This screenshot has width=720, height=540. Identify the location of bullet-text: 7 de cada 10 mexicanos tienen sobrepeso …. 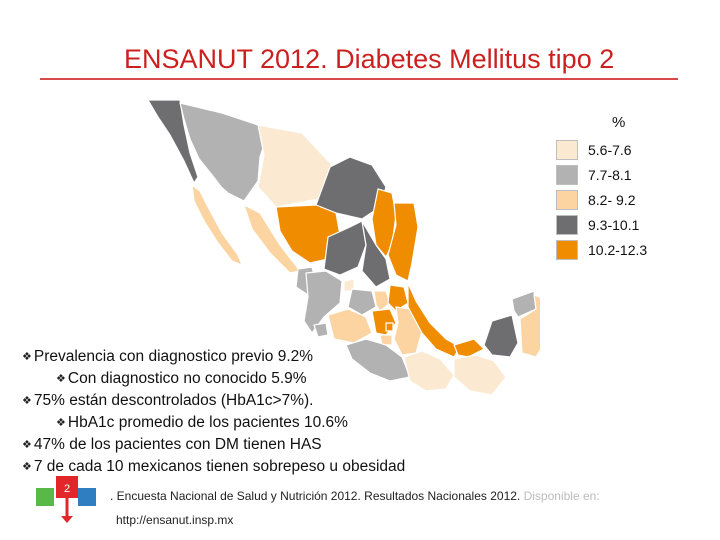
(219, 466).